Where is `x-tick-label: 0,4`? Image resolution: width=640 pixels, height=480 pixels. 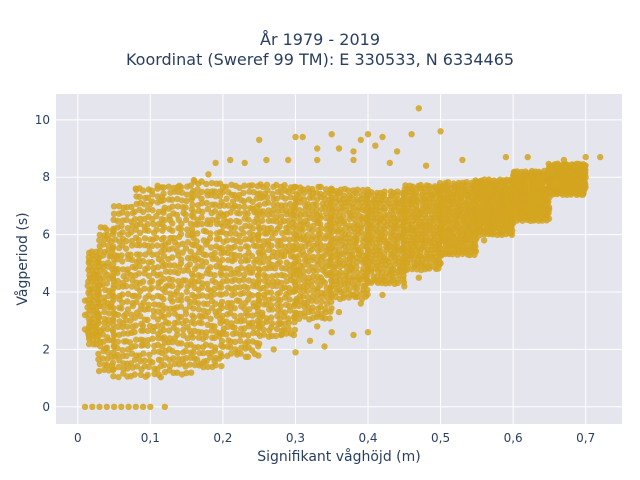
x-tick-label: 0,4 is located at coordinates (367, 438).